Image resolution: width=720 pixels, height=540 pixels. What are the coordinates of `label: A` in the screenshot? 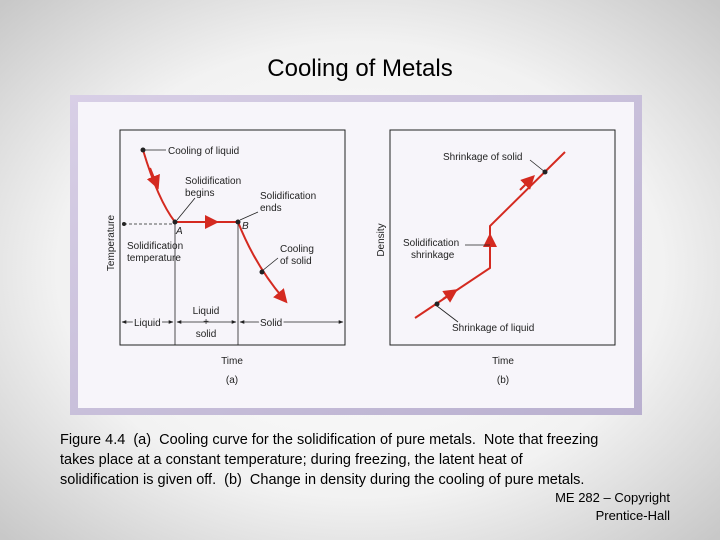 It's located at (179, 231).